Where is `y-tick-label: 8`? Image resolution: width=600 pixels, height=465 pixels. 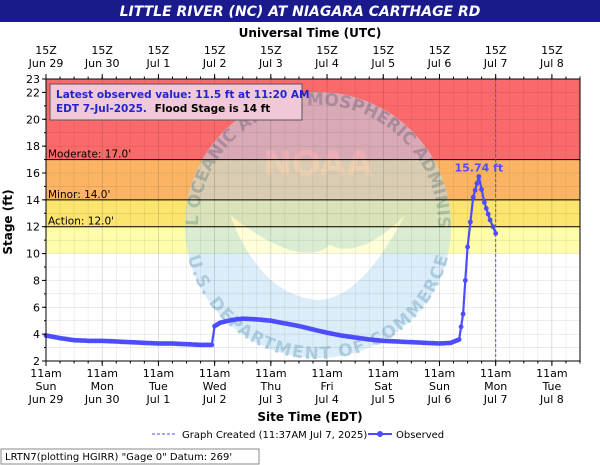
y-tick-label: 8 is located at coordinates (36, 280).